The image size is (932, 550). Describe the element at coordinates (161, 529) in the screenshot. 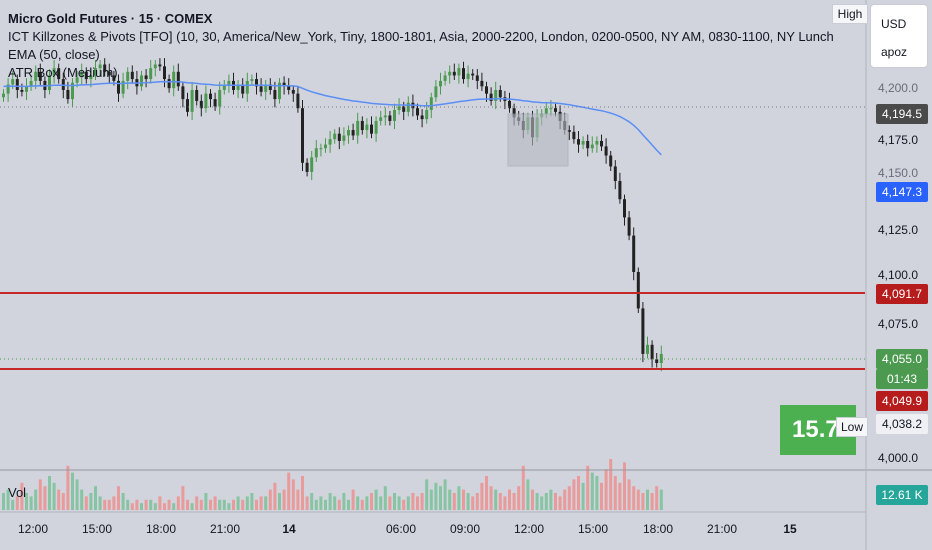

I see `time-tick: 18:00` at that location.